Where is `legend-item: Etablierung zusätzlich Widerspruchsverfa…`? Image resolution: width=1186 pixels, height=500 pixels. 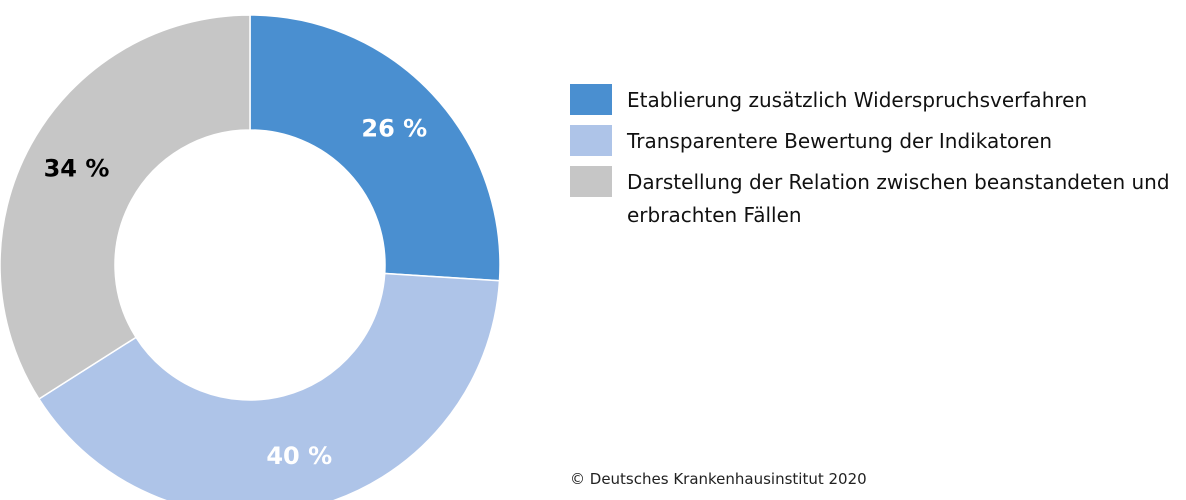
legend-item: Etablierung zusätzlich Widerspruchsverfa… is located at coordinates (876, 100).